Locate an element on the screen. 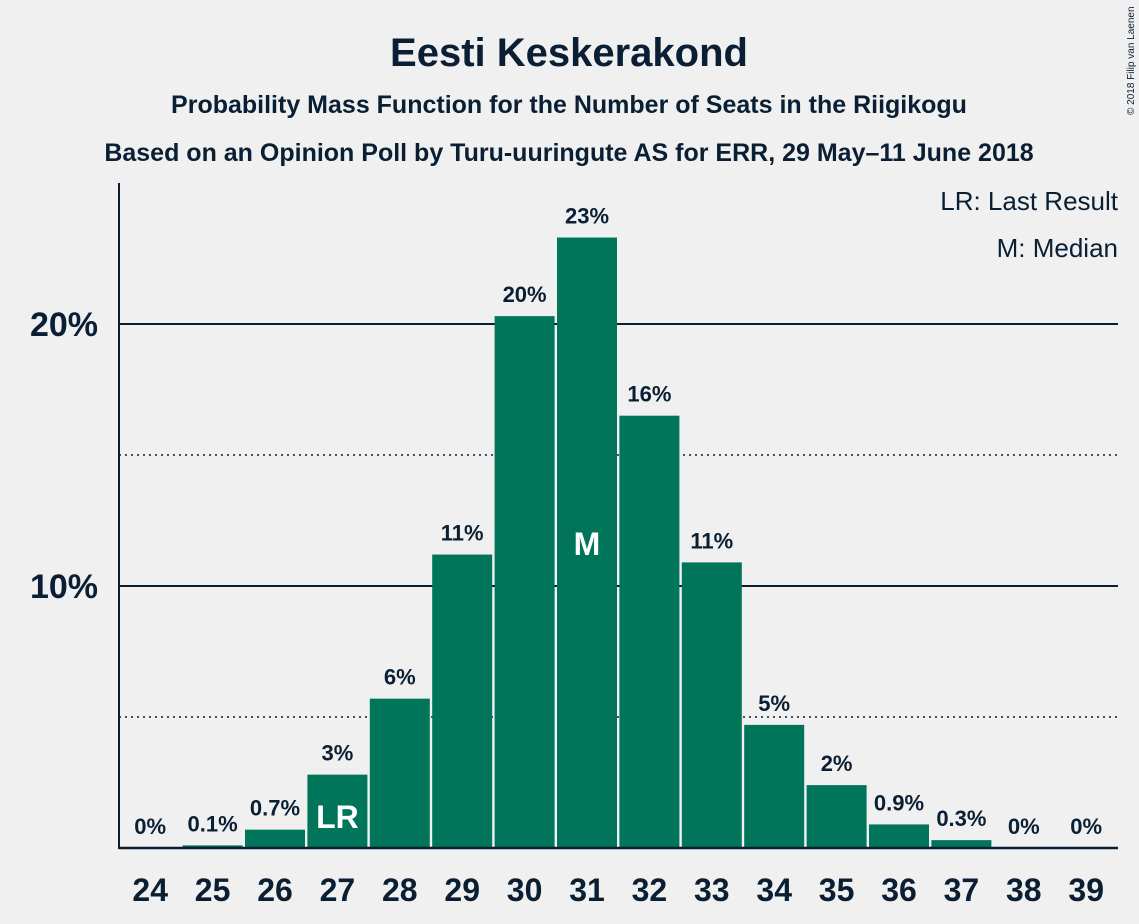  data-label-seats-37: 0.3% is located at coordinates (961, 818).